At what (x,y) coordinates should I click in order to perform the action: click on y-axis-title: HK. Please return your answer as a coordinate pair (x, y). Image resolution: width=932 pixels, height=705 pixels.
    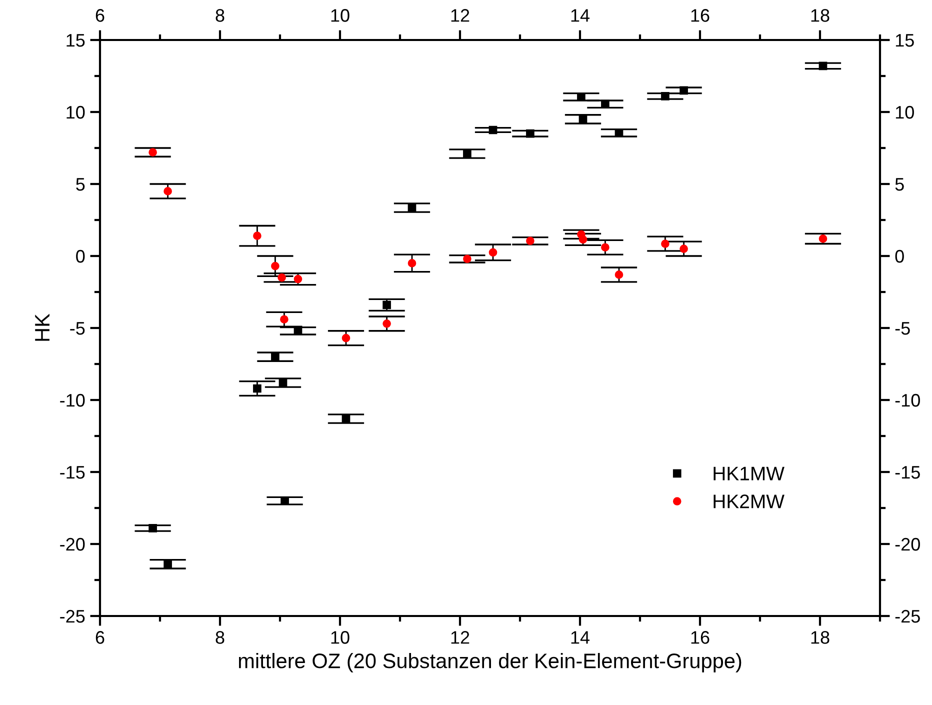
    Looking at the image, I should click on (42, 327).